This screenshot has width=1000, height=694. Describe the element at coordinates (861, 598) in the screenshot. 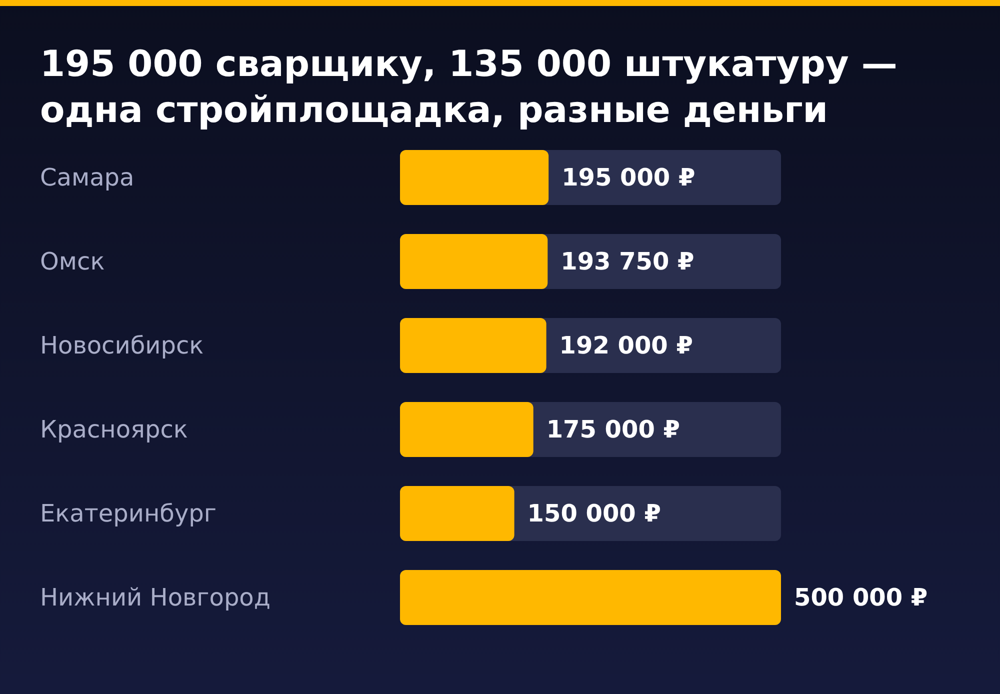

I see `data-label: 500 000 ₽` at that location.